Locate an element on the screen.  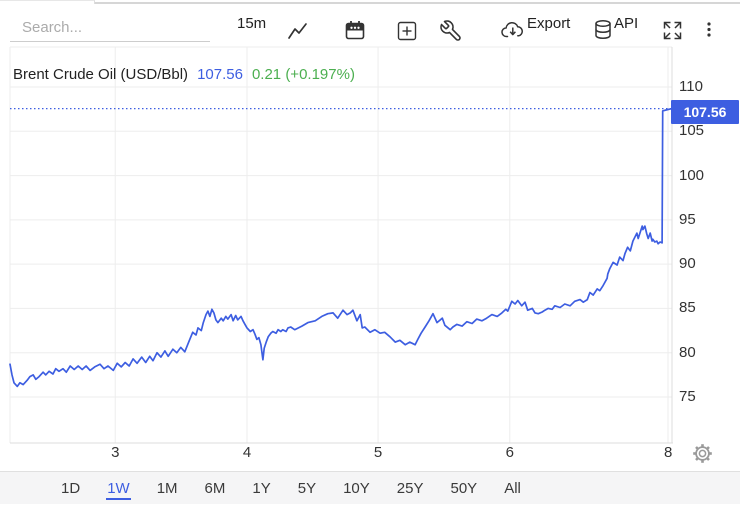
tools-wrench-icon is located at coordinates (451, 31).